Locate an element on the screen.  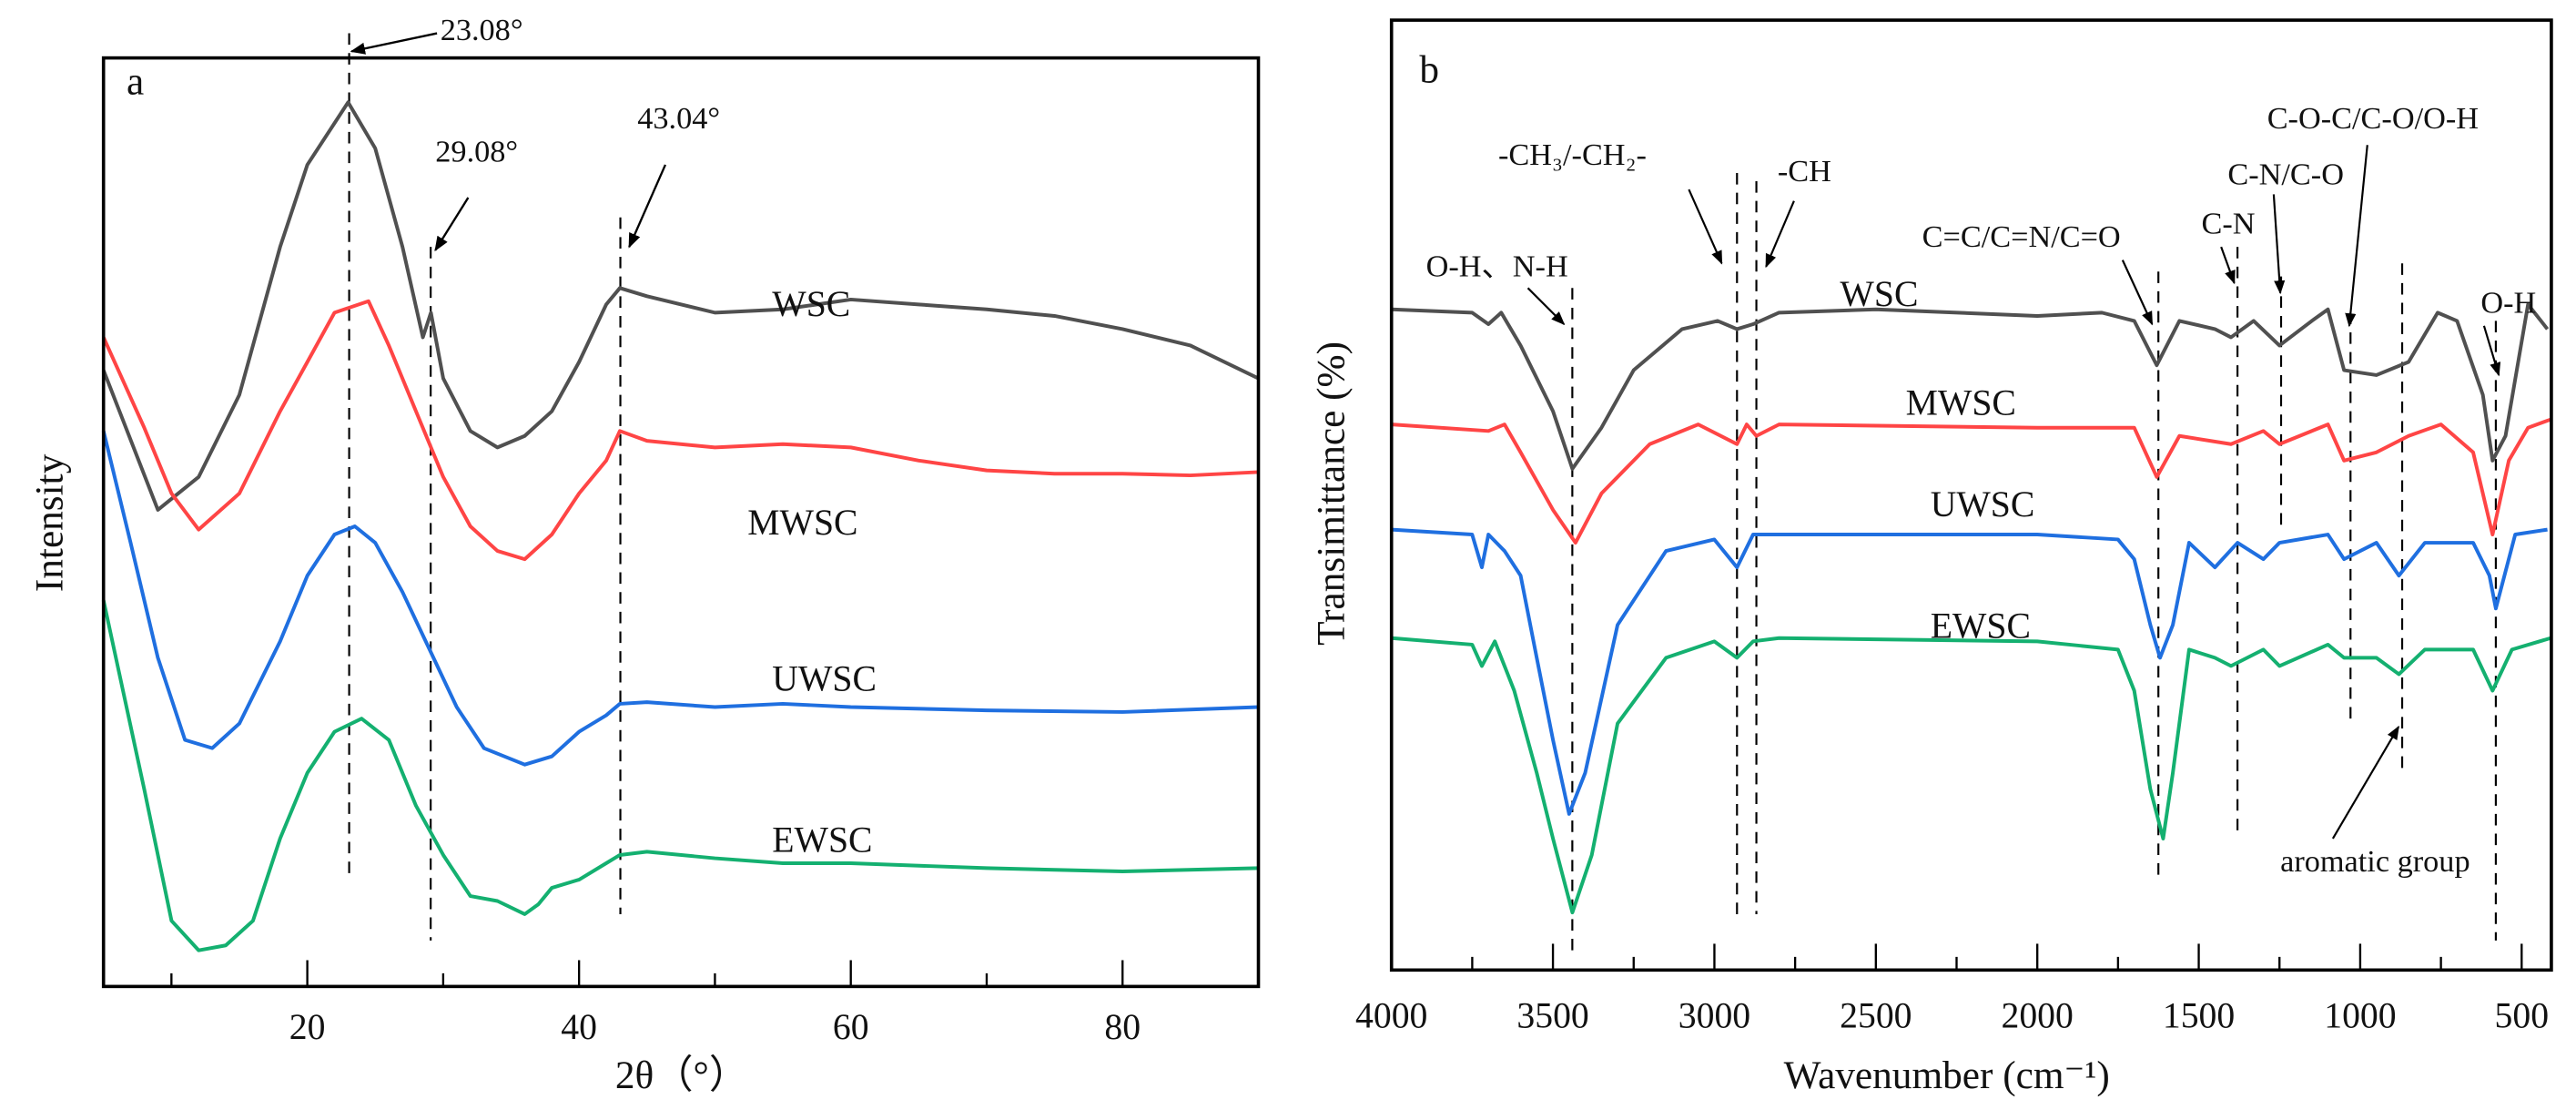
annotation-ch3-ch2: -CH₃/-CH₂- is located at coordinates (1572, 155).